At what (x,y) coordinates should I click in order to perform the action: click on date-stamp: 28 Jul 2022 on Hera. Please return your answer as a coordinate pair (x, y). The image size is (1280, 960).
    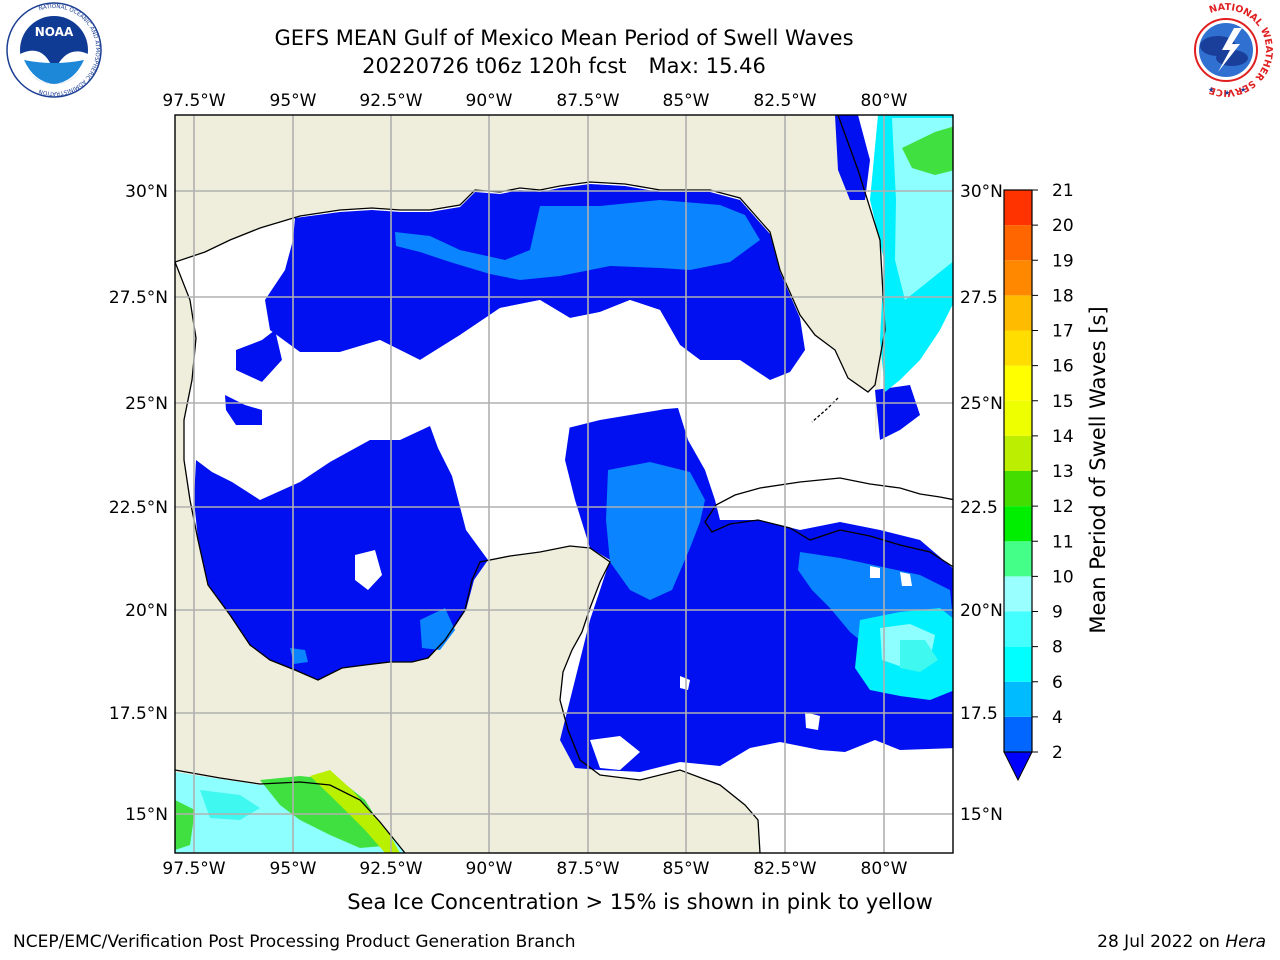
    Looking at the image, I should click on (1181, 942).